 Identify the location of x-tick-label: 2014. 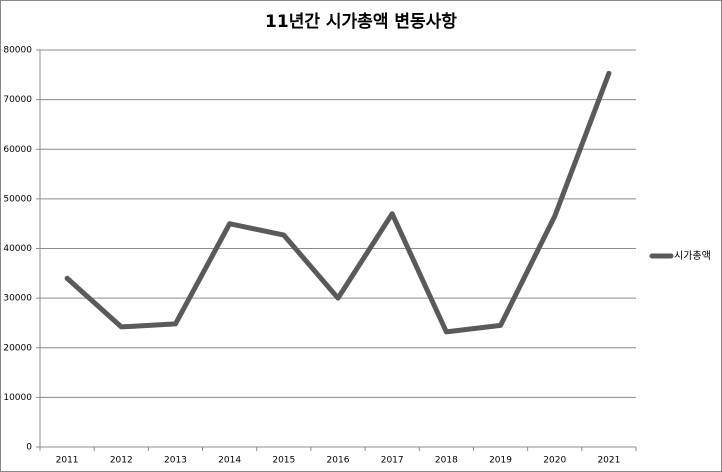
(229, 461).